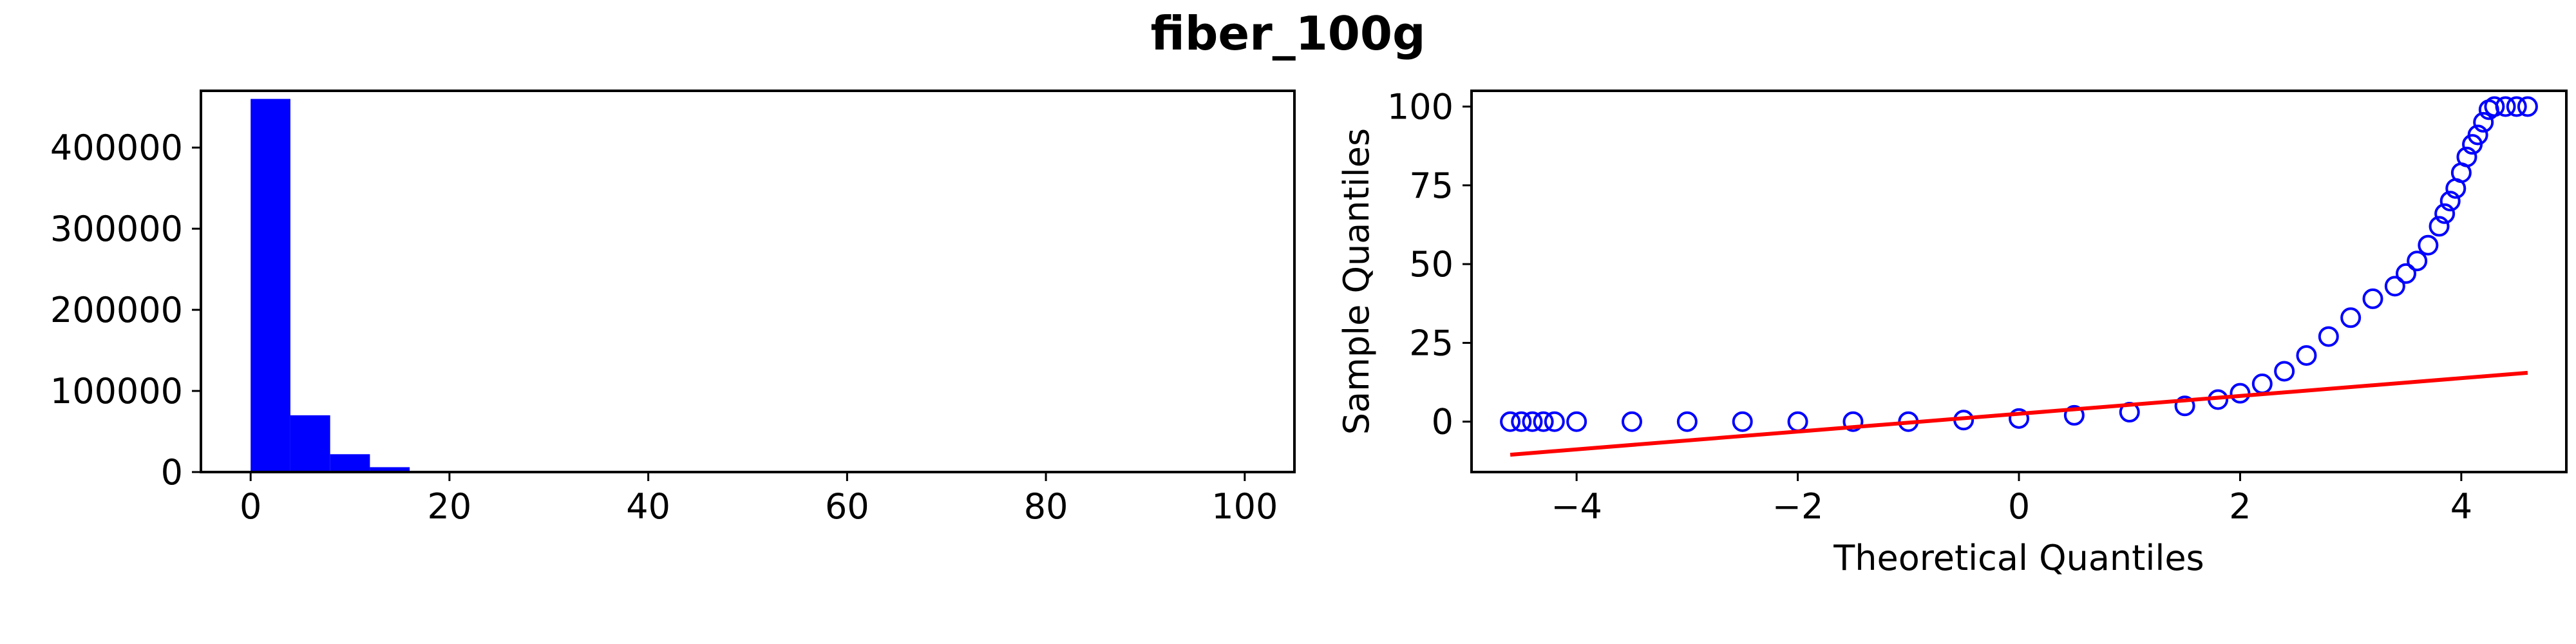 This screenshot has height=644, width=2576. Describe the element at coordinates (847, 507) in the screenshot. I see `x-tick-label: 60` at that location.